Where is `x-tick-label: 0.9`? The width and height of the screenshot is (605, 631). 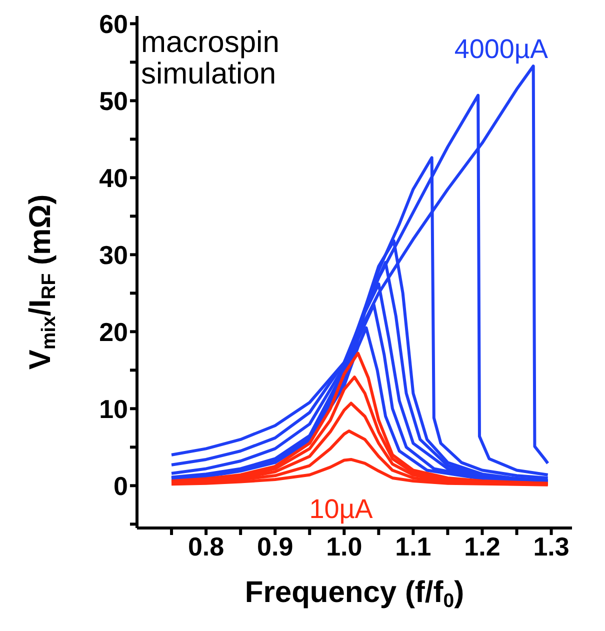
x-tick-label: 0.9 is located at coordinates (275, 546).